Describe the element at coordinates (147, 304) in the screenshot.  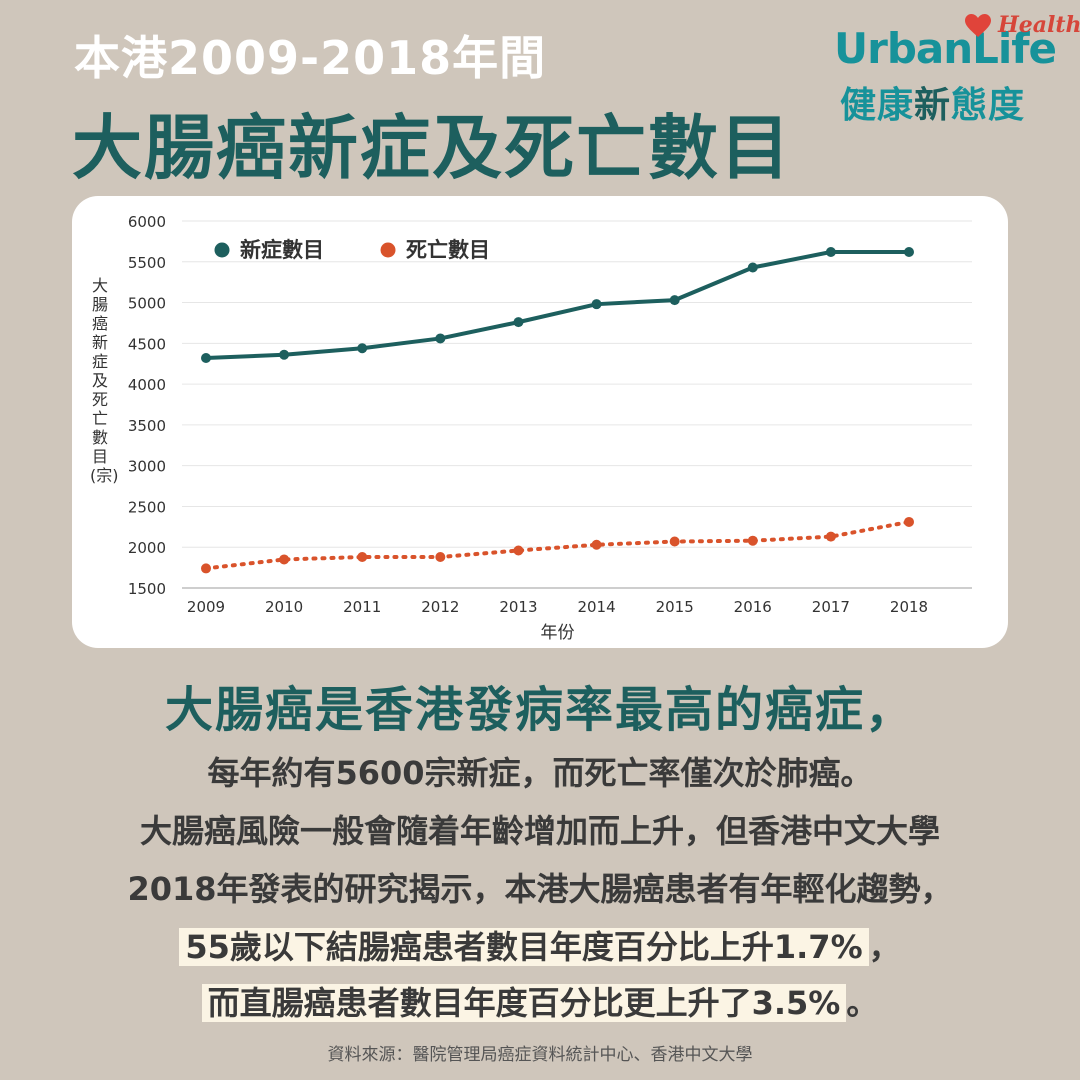
I see `y-tick-label: 5000` at that location.